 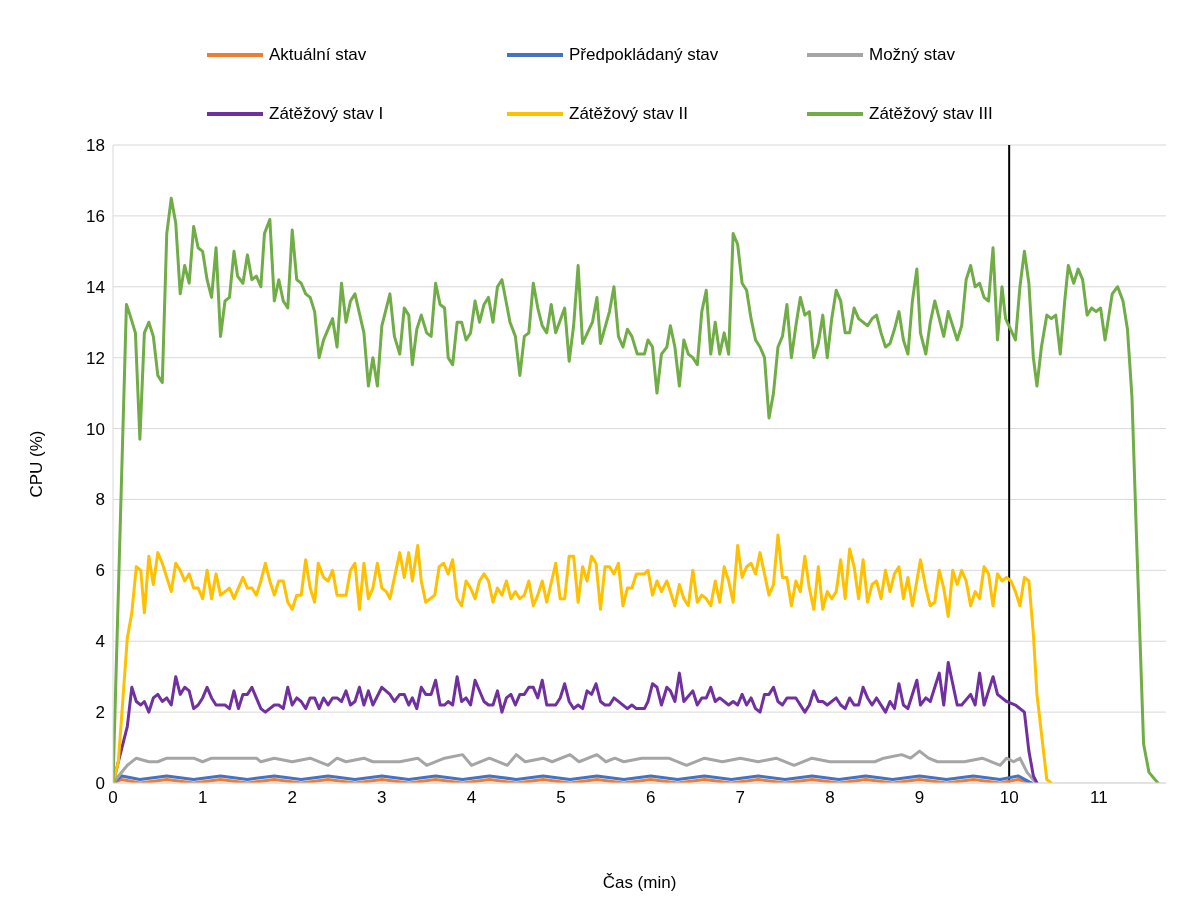 What do you see at coordinates (919, 798) in the screenshot?
I see `x-tick-label: 9` at bounding box center [919, 798].